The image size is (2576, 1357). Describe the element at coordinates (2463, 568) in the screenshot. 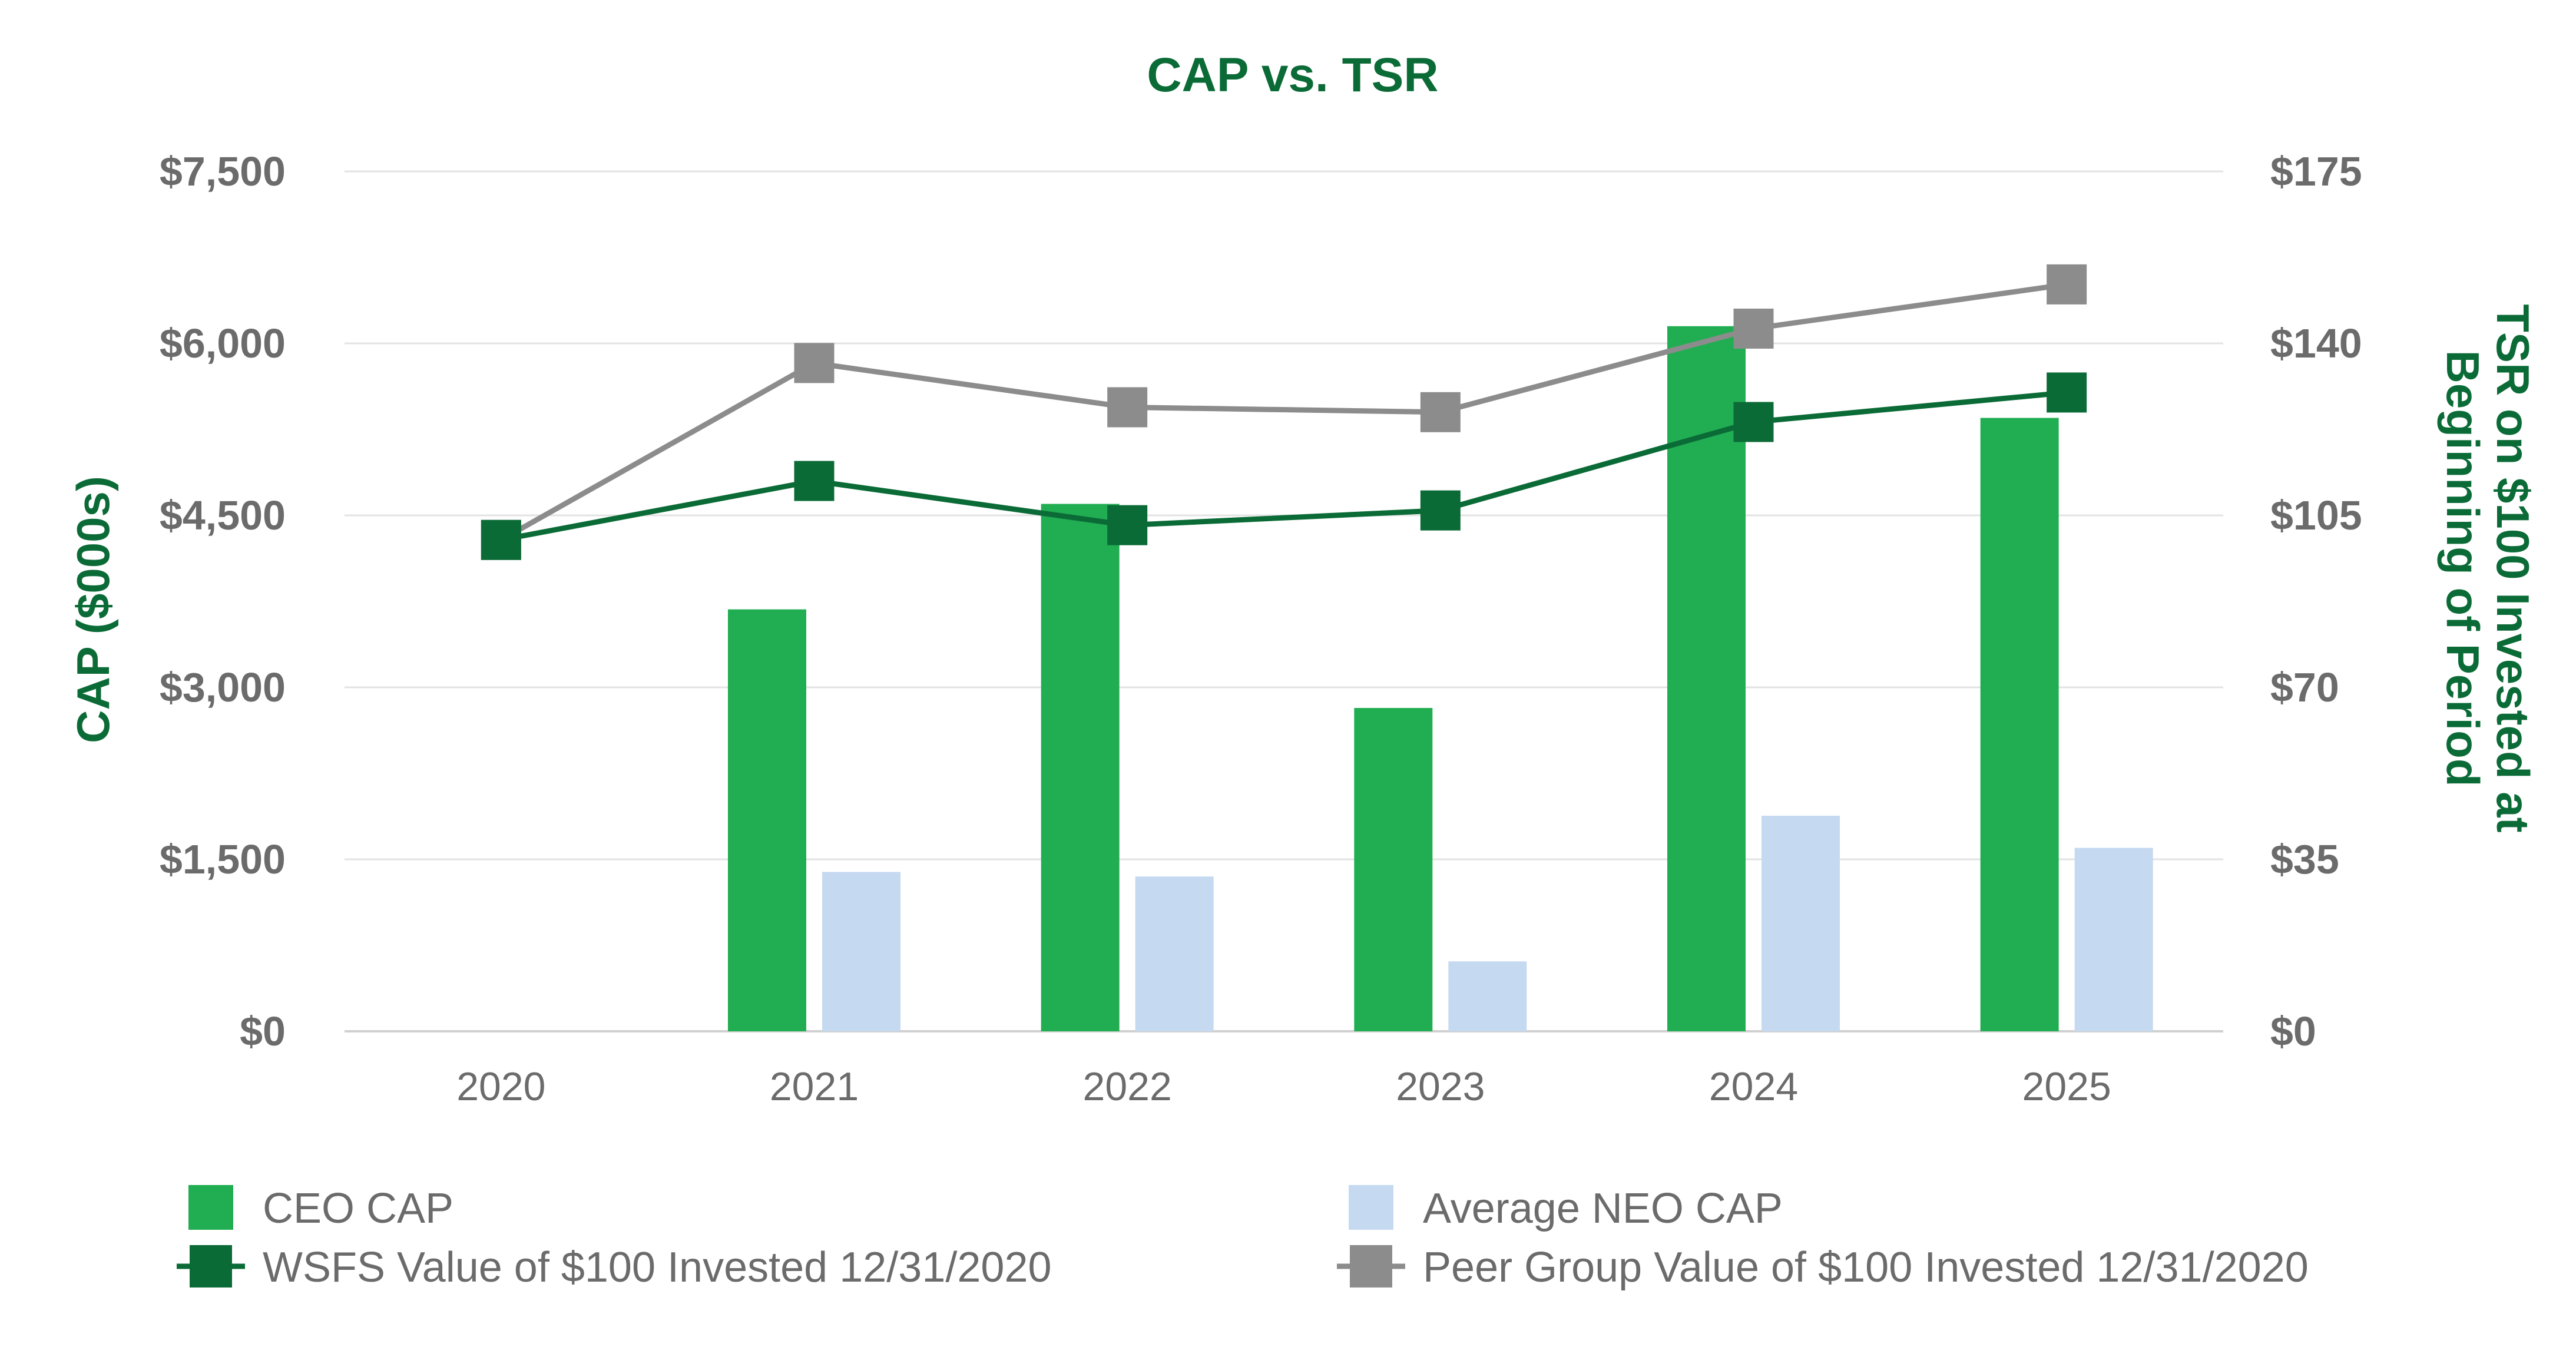

I see `right-axis-title-line-2: Beginning of Period` at that location.